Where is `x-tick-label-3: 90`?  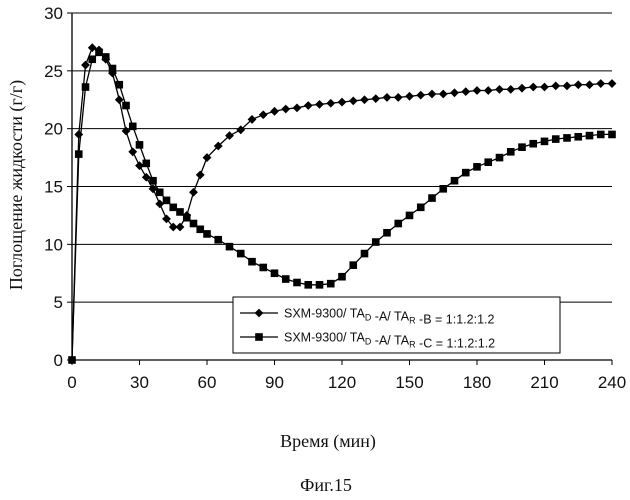
x-tick-label-3: 90 is located at coordinates (274, 382).